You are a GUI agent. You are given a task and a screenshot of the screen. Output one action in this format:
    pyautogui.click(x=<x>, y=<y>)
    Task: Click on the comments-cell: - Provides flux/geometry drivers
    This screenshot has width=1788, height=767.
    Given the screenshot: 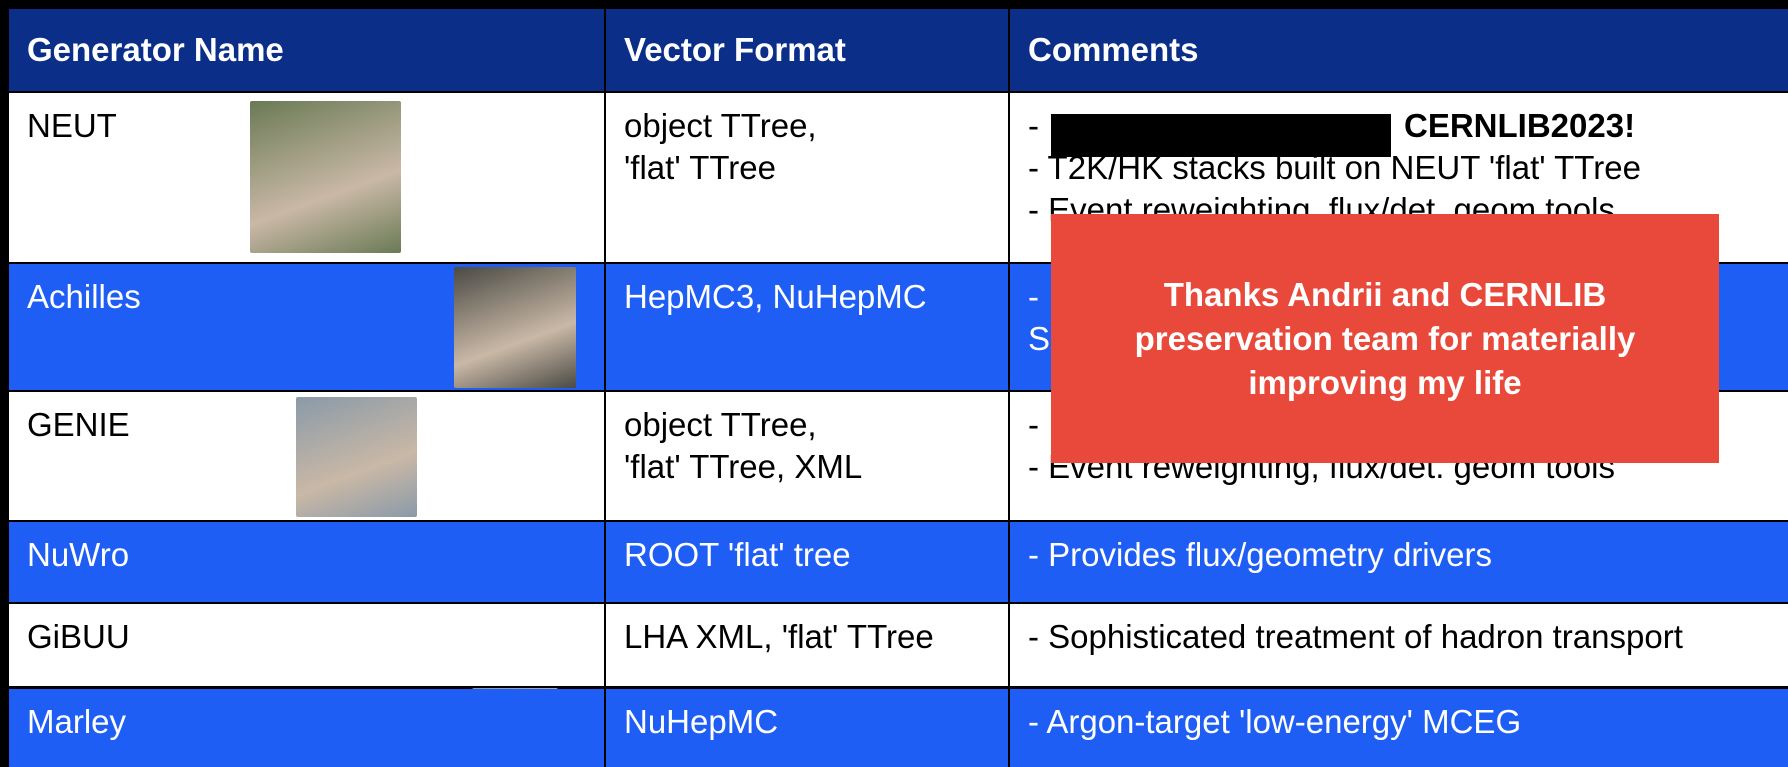 What is the action you would take?
    pyautogui.click(x=1399, y=562)
    